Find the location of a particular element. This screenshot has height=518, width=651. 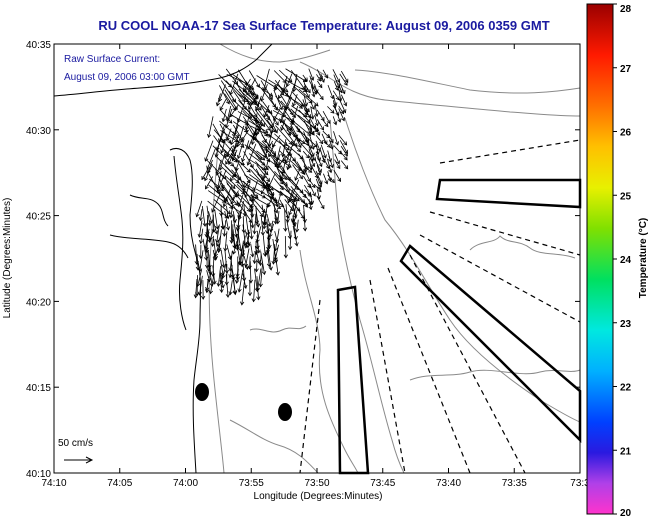

x-tick-label: 73:3 is located at coordinates (580, 483).